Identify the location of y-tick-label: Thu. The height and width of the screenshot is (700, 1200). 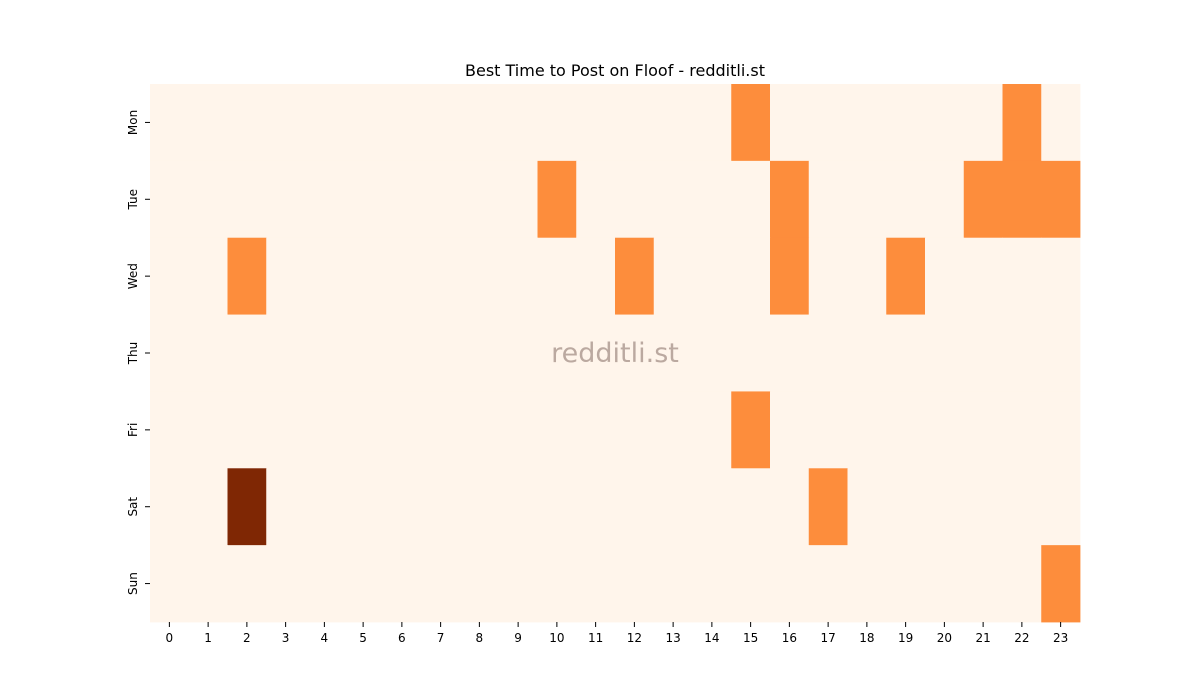
(133, 354).